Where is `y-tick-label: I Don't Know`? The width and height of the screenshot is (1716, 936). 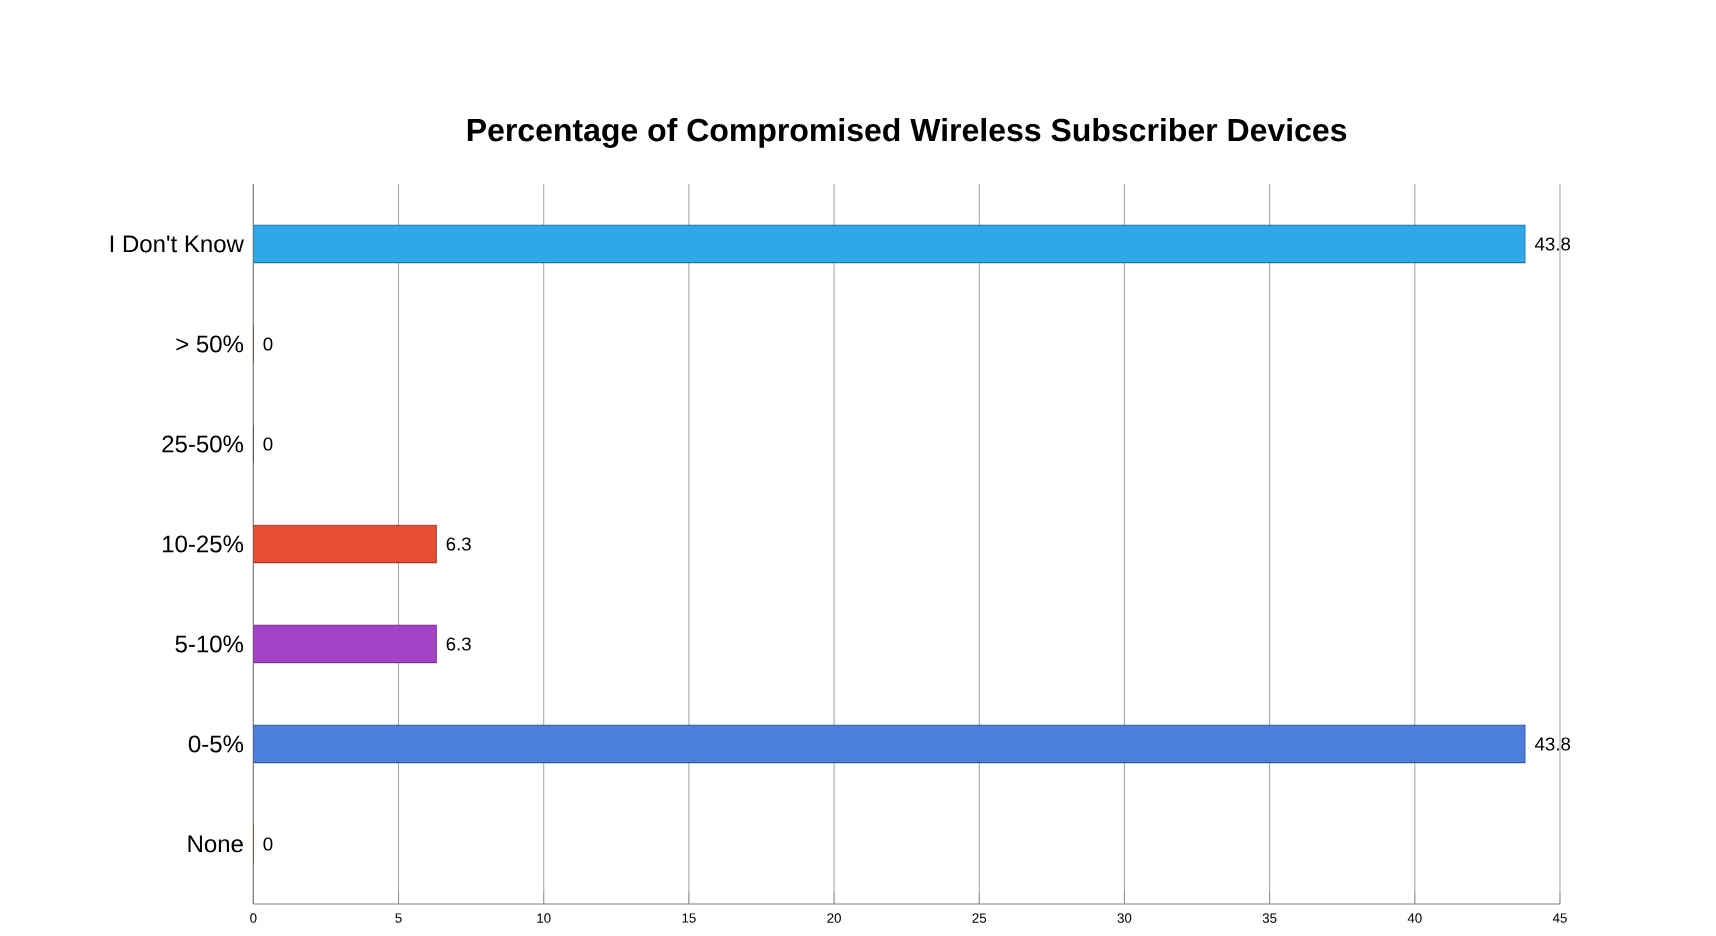
y-tick-label: I Don't Know is located at coordinates (177, 244).